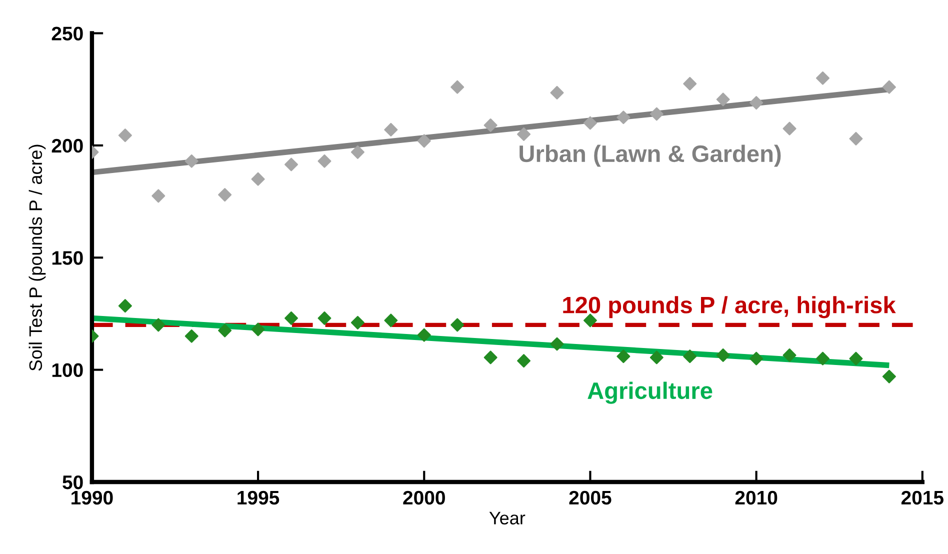 The image size is (948, 554). What do you see at coordinates (37, 257) in the screenshot?
I see `y-axis-title: Soil Test P (pounds P / acre)` at bounding box center [37, 257].